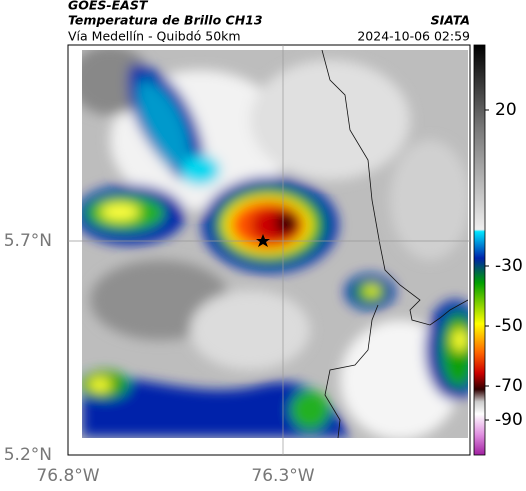 This screenshot has height=491, width=526. Describe the element at coordinates (28, 455) in the screenshot. I see `lat-label: 5.2°N` at that location.